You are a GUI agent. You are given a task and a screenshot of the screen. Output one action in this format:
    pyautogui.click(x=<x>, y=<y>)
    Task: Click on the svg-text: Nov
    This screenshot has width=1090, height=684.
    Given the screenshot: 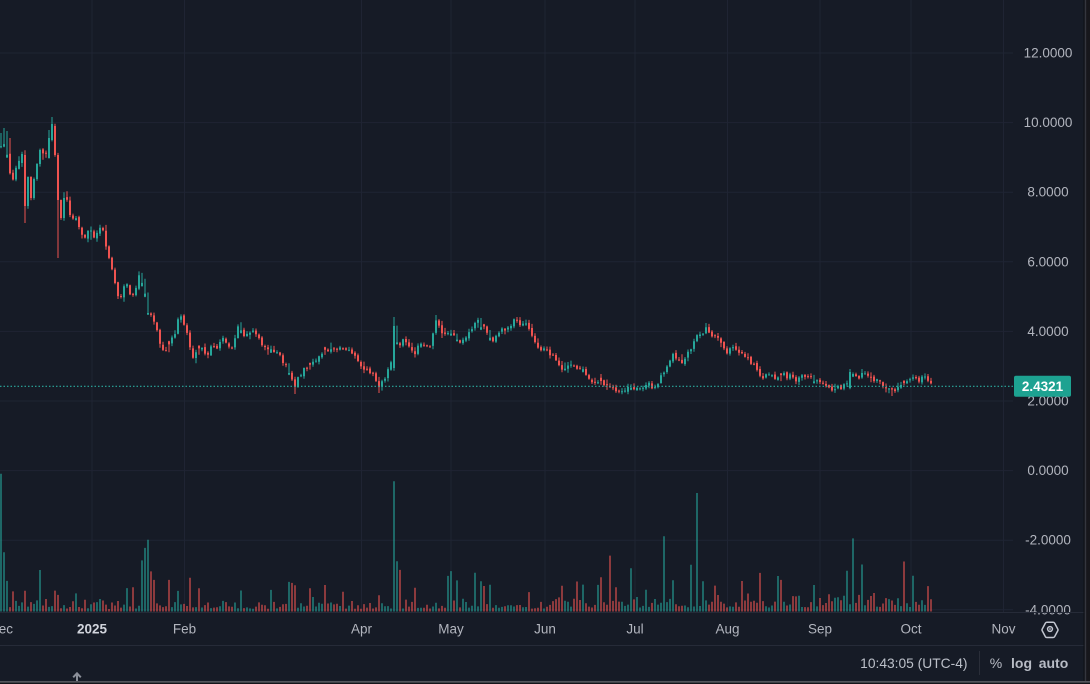 What is the action you would take?
    pyautogui.click(x=1003, y=629)
    